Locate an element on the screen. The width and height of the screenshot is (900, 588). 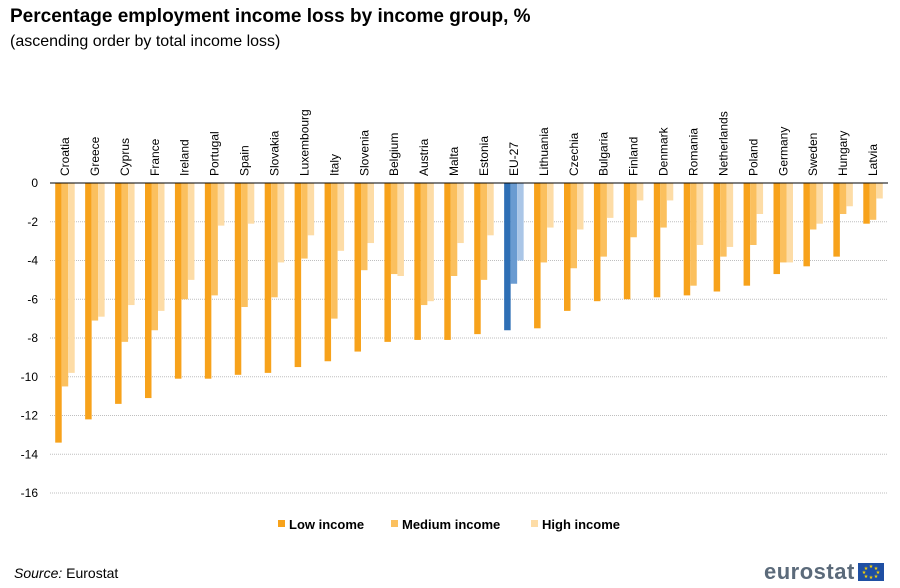
y-tick-label: -10 is located at coordinates (30, 377).